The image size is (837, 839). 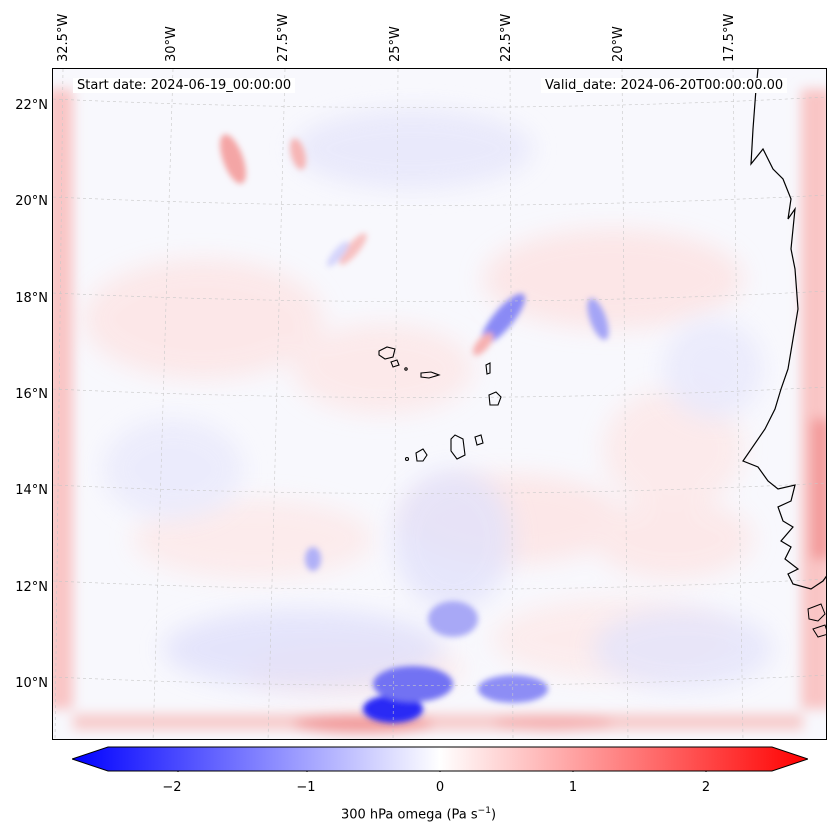 I want to click on colorbar-label-prefix: 300 hPa omega (Pa s, so click(x=409, y=815).